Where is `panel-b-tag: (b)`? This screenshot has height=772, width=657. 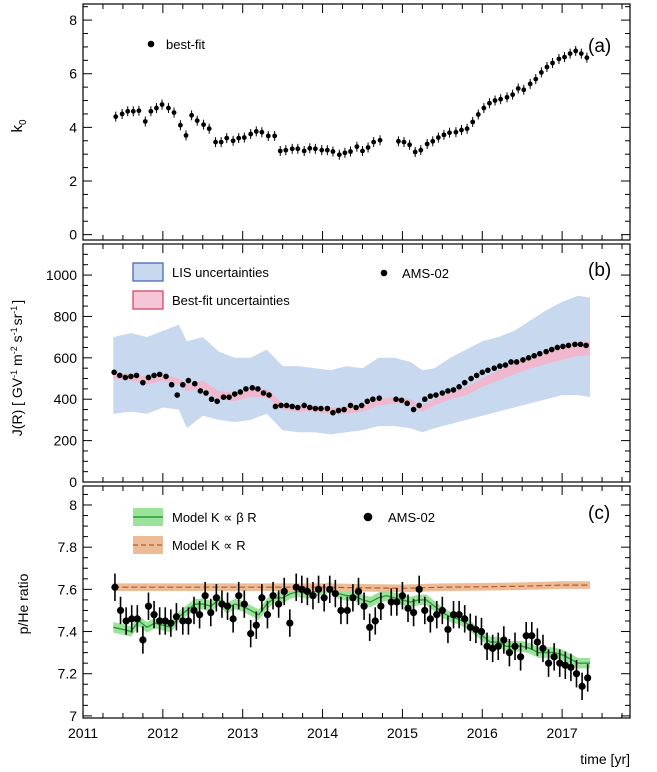 panel-b-tag: (b) is located at coordinates (599, 270).